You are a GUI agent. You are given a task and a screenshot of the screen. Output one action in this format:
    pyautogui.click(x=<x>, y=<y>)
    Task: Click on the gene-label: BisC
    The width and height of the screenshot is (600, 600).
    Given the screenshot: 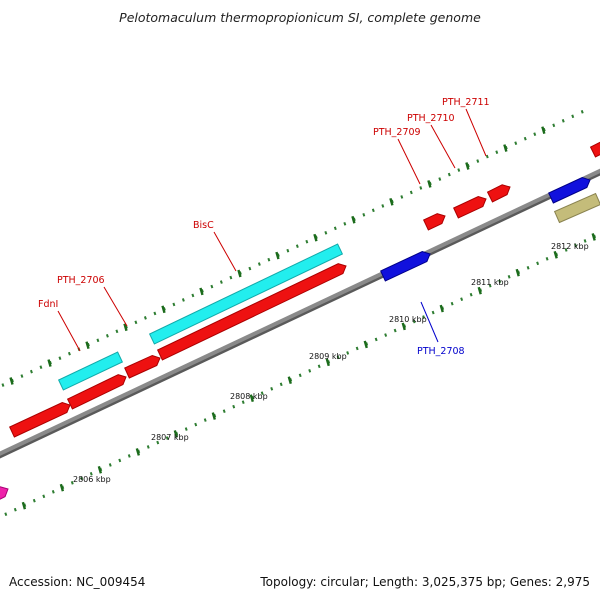 What is the action you would take?
    pyautogui.click(x=203, y=225)
    